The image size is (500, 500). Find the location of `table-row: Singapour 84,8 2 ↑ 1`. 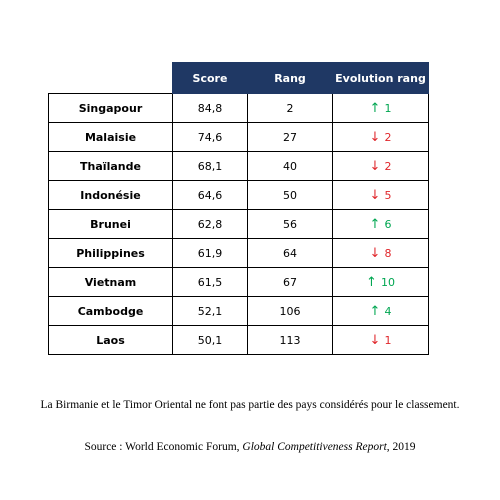

table-row: Singapour 84,8 2 ↑ 1 is located at coordinates (238, 108).